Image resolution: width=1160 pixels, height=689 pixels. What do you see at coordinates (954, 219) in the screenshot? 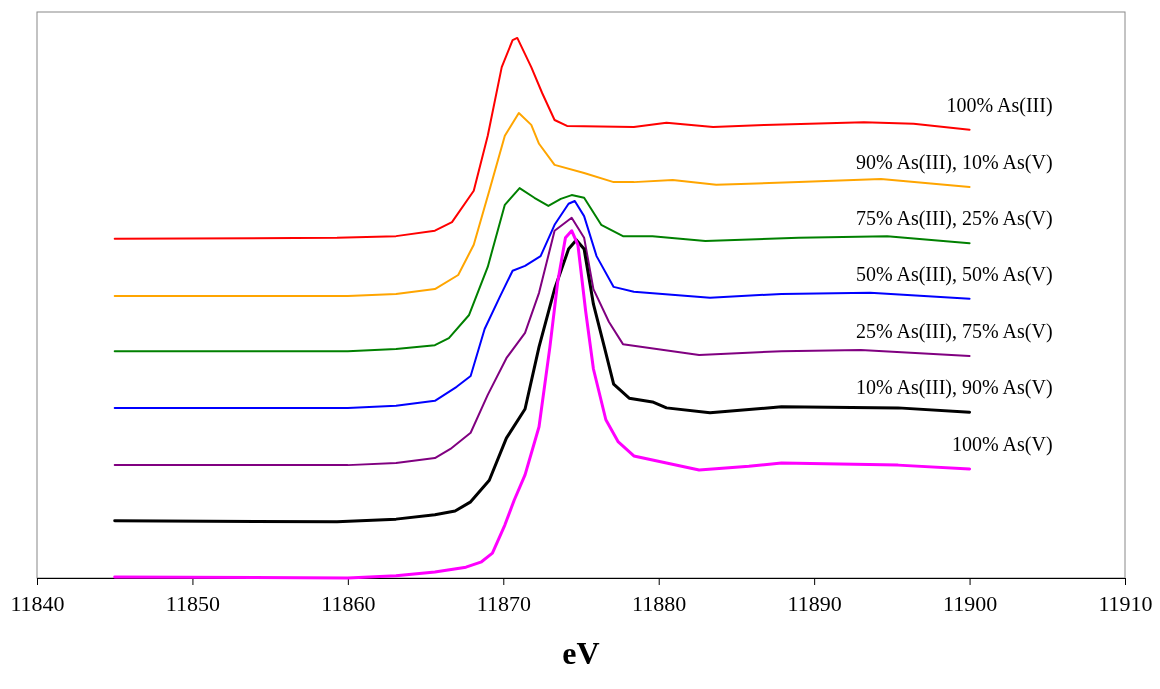
I see `series-label: 75% As(III), 25% As(V)` at bounding box center [954, 219].